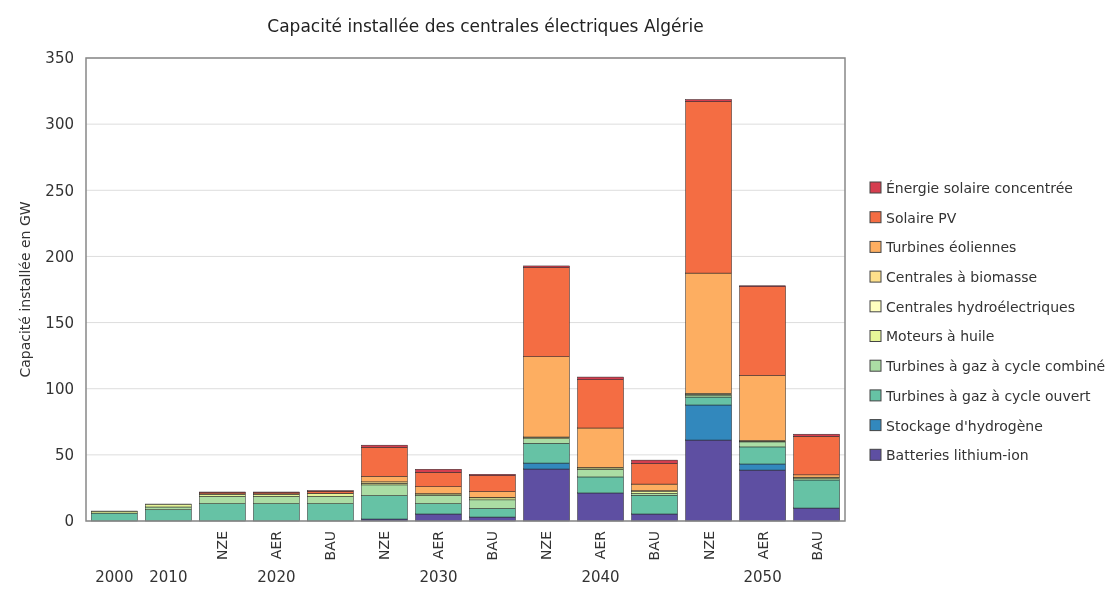  I want to click on legend-label: Centrales à biomasse, so click(962, 277).